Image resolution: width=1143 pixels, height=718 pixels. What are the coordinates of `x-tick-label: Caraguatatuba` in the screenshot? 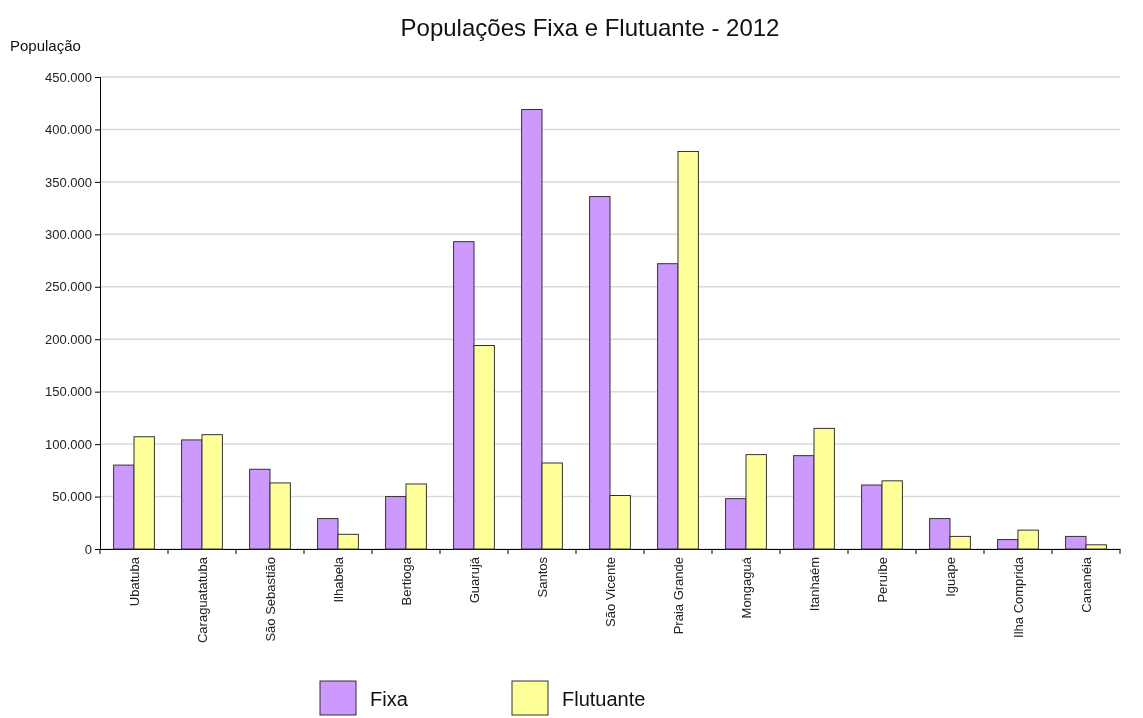 It's located at (202, 600).